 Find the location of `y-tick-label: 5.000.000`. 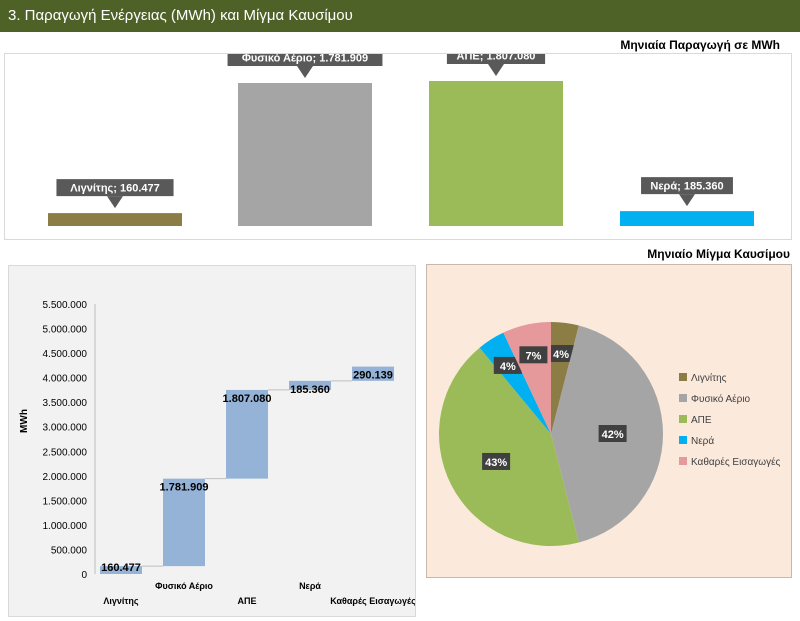

y-tick-label: 5.000.000 is located at coordinates (65, 330).